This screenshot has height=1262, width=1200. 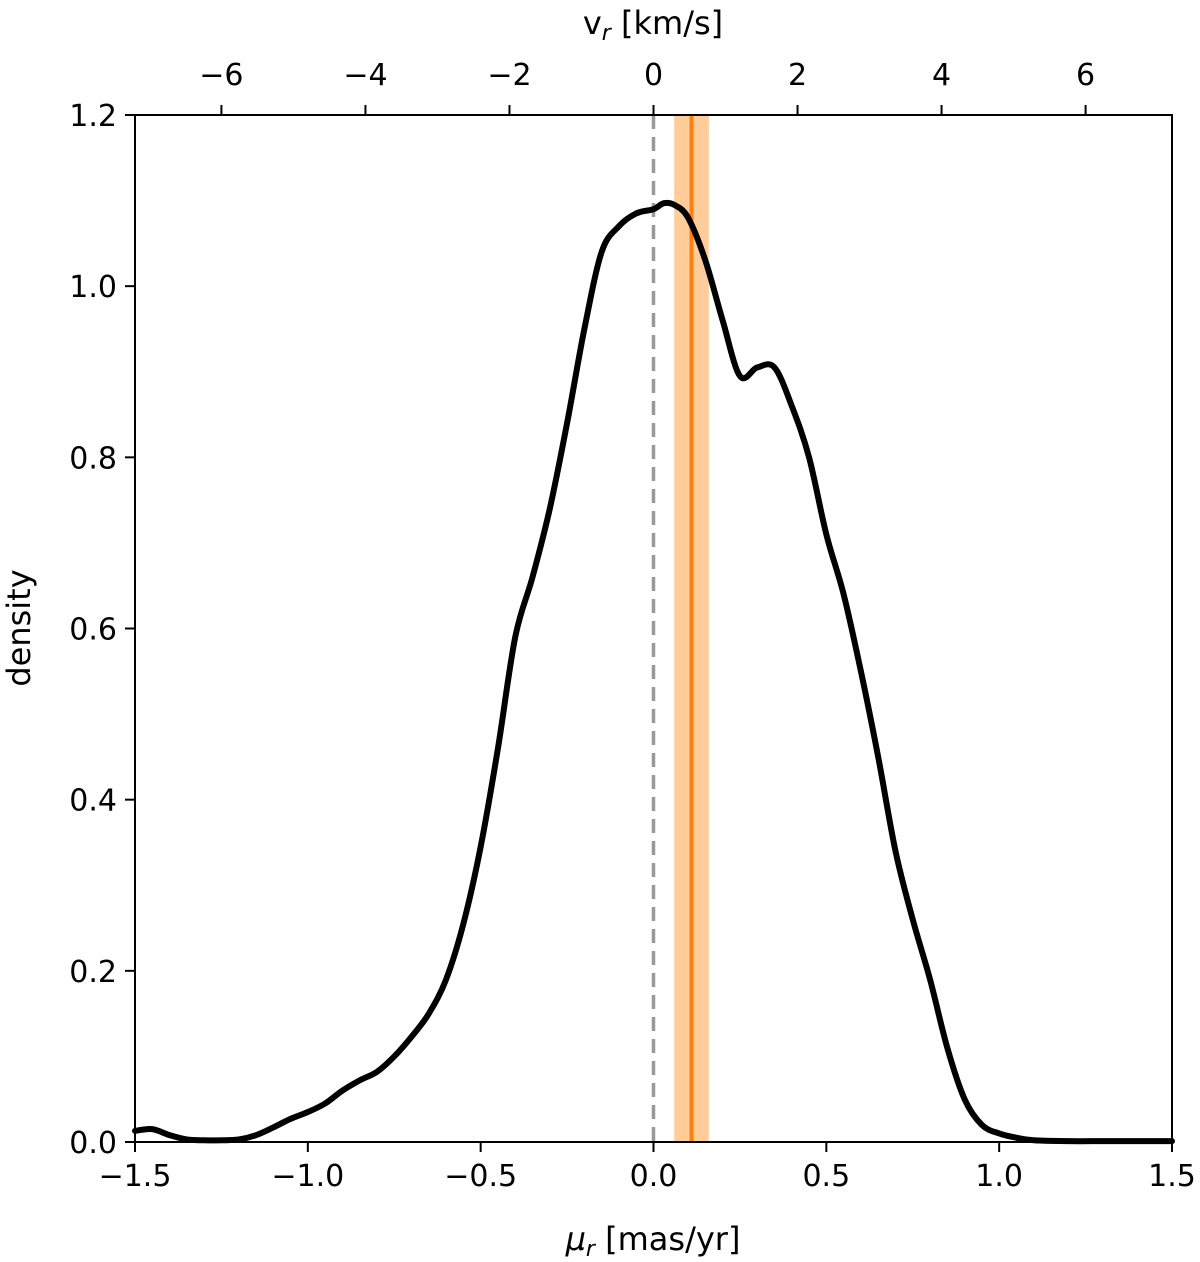 What do you see at coordinates (307, 1176) in the screenshot?
I see `x-tick-label: −1.0` at bounding box center [307, 1176].